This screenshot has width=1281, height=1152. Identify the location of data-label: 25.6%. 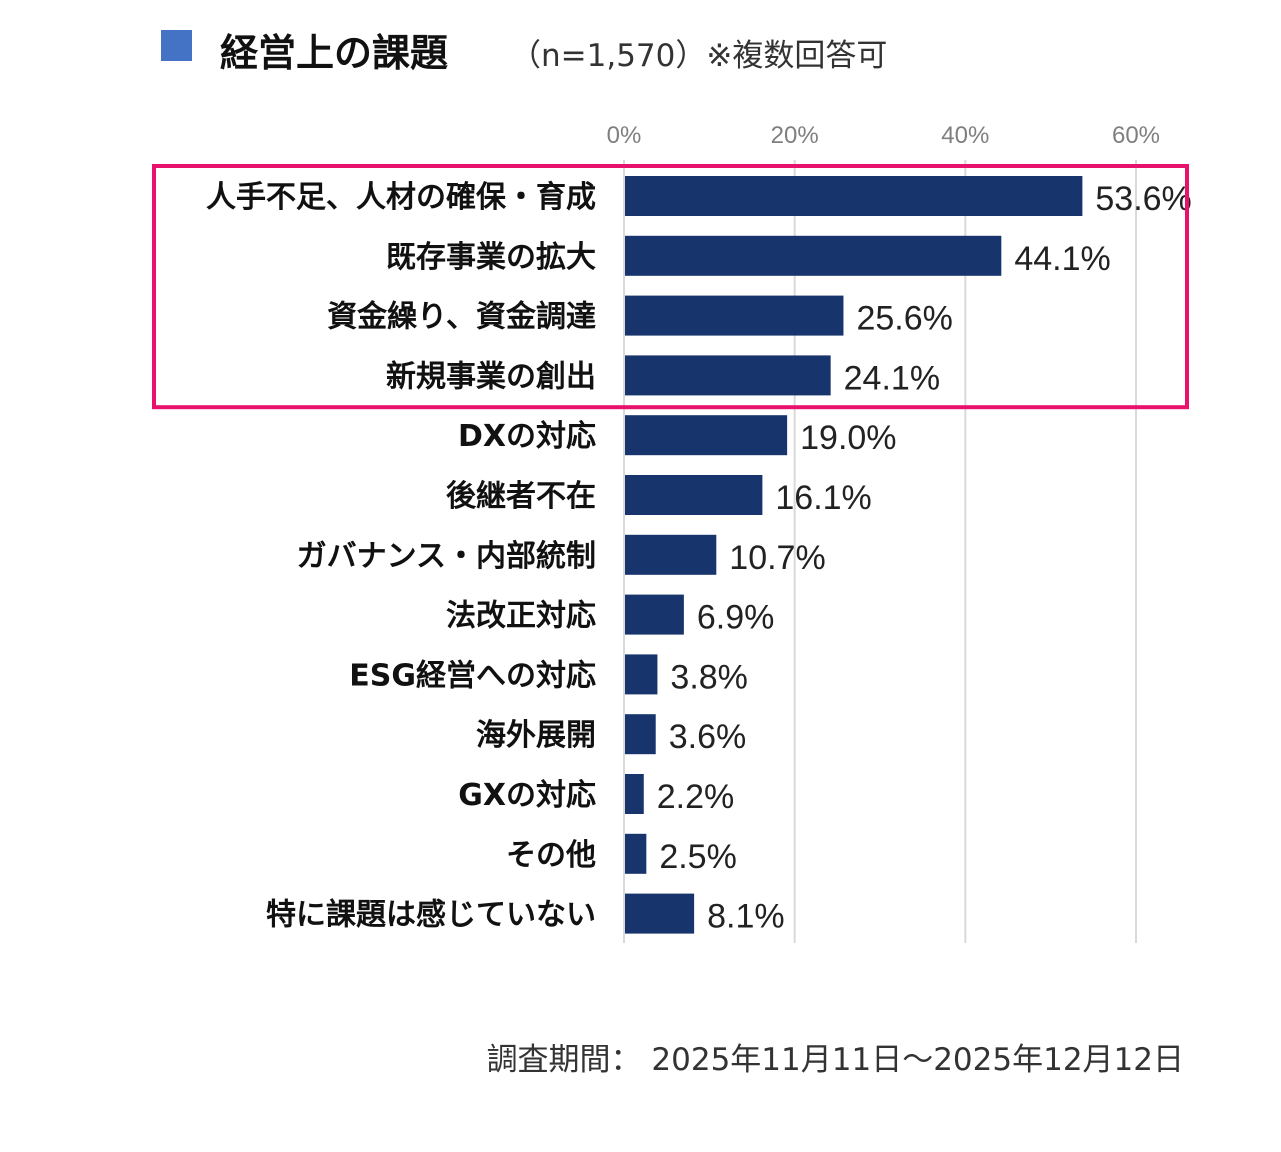
(904, 319).